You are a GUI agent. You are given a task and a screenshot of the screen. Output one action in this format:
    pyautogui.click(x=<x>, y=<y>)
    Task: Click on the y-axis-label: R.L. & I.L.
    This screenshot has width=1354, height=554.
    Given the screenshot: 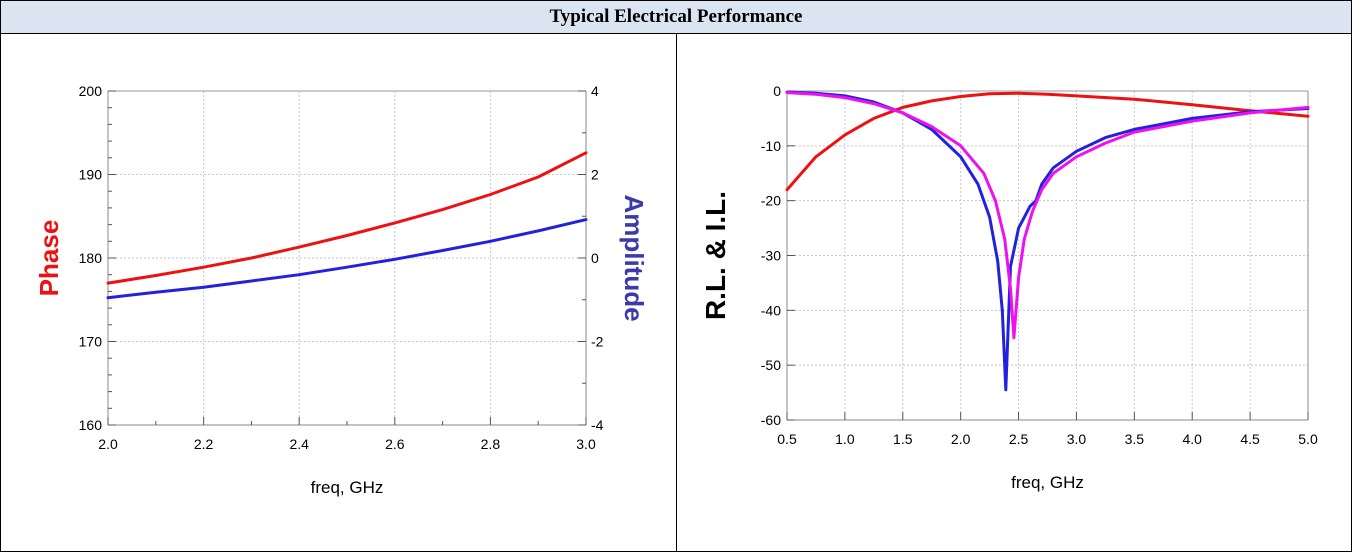 What is the action you would take?
    pyautogui.click(x=715, y=255)
    